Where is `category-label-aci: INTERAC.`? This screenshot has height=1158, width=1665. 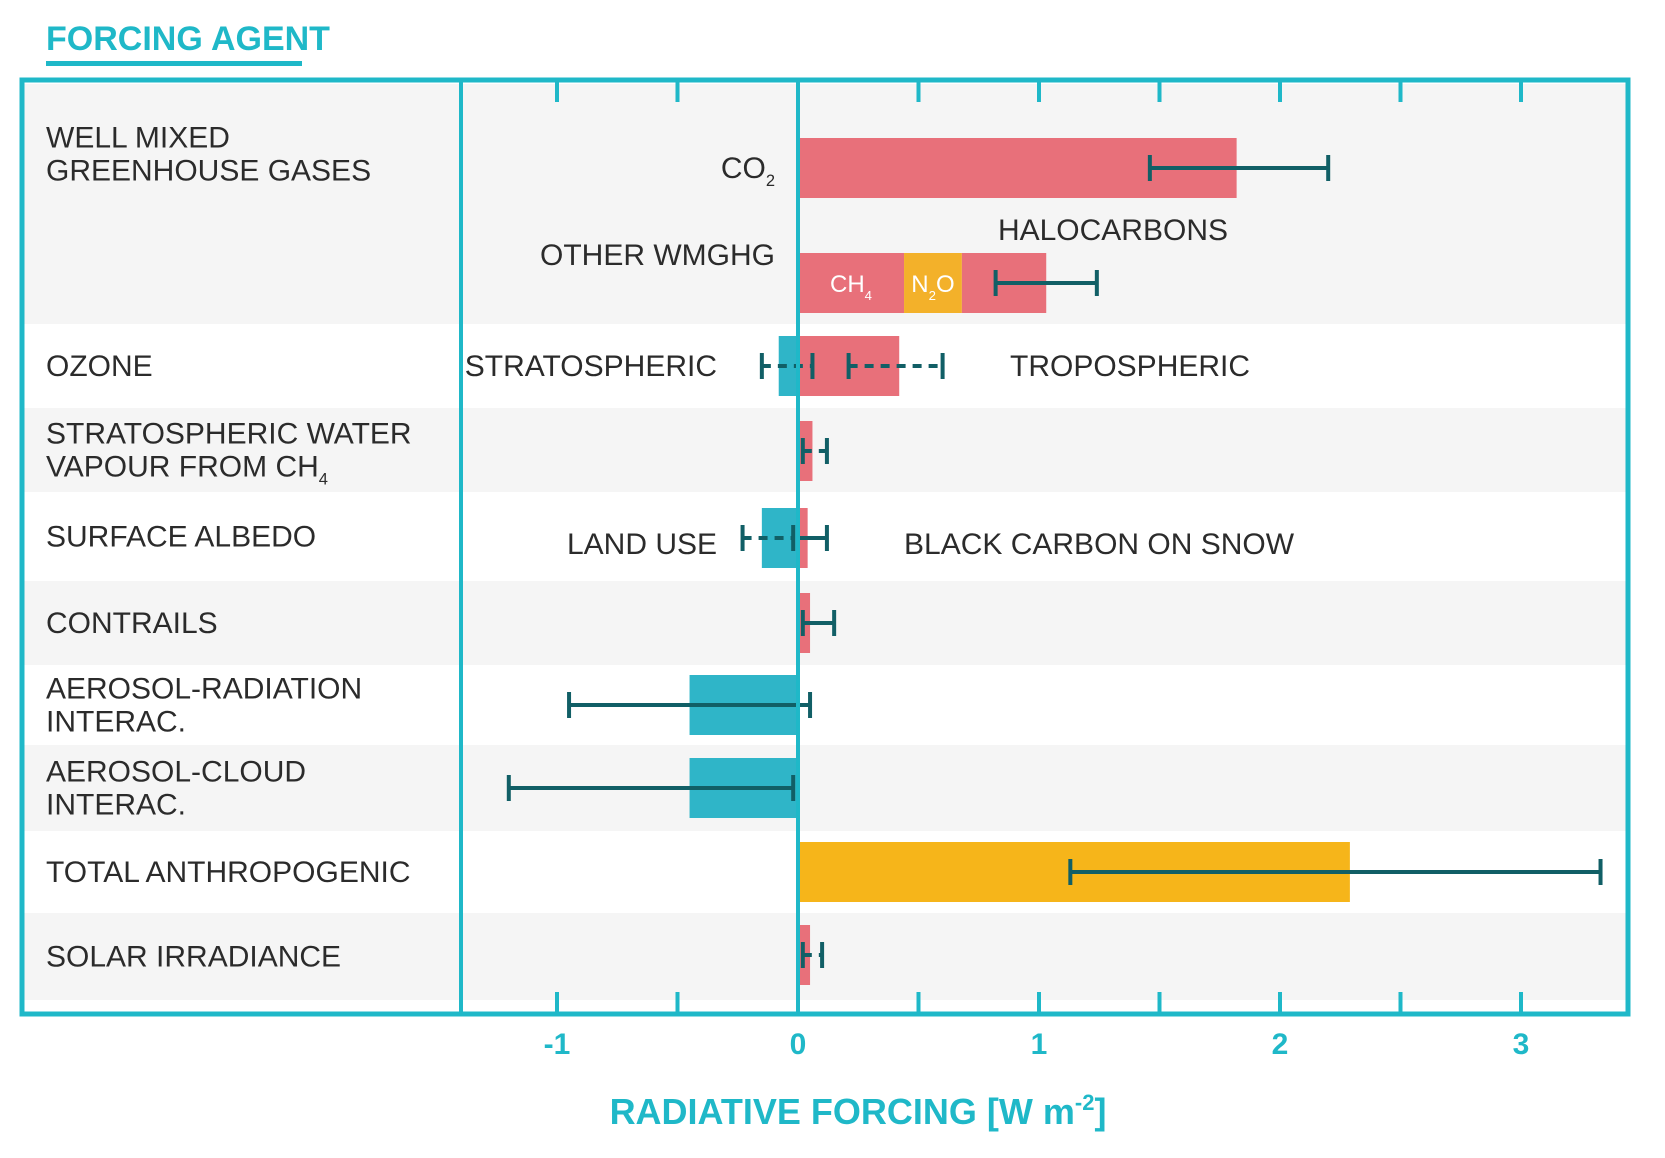
category-label-aci: INTERAC. is located at coordinates (116, 805).